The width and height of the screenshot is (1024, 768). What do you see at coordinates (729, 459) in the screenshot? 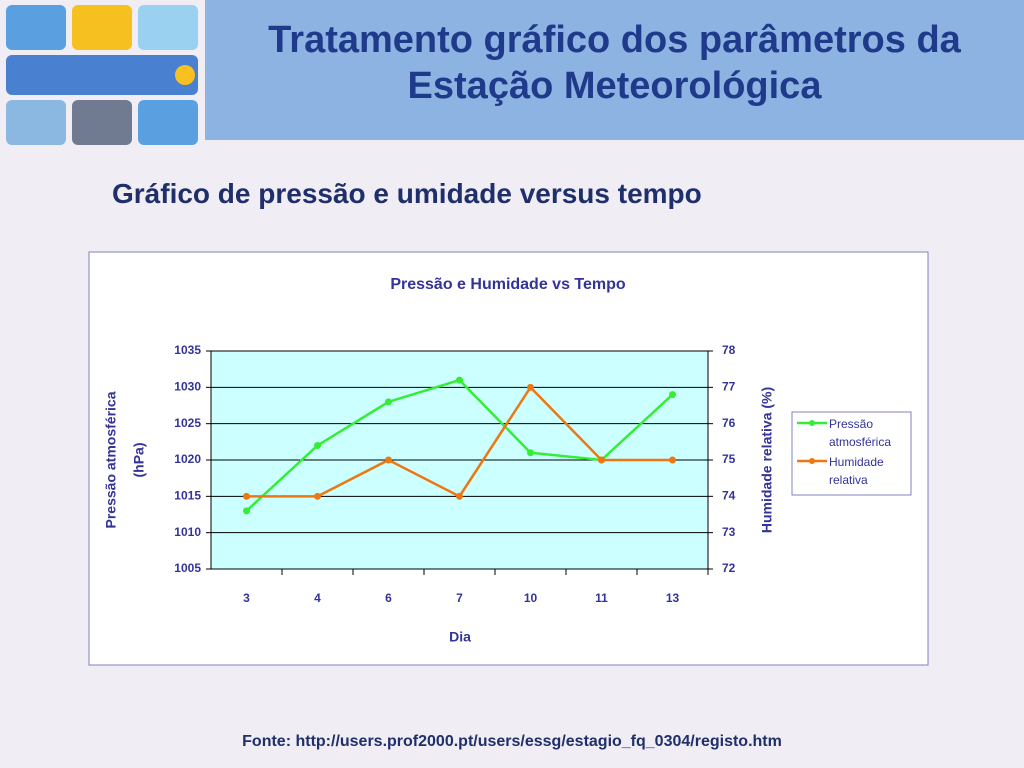
I see `y2-tick-label: 75` at bounding box center [729, 459].